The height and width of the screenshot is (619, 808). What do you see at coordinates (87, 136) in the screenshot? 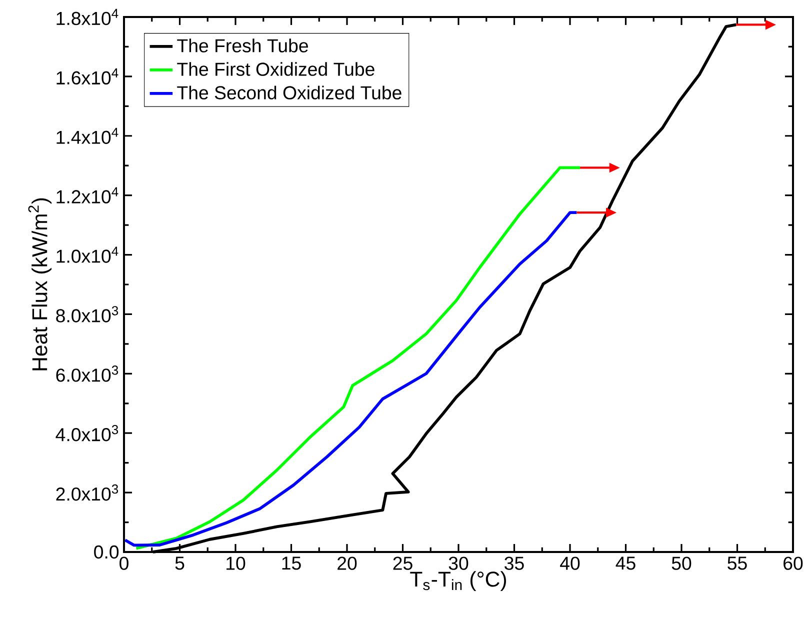
I see `y-tick-label: 1.4x10$^{4}$` at bounding box center [87, 136].